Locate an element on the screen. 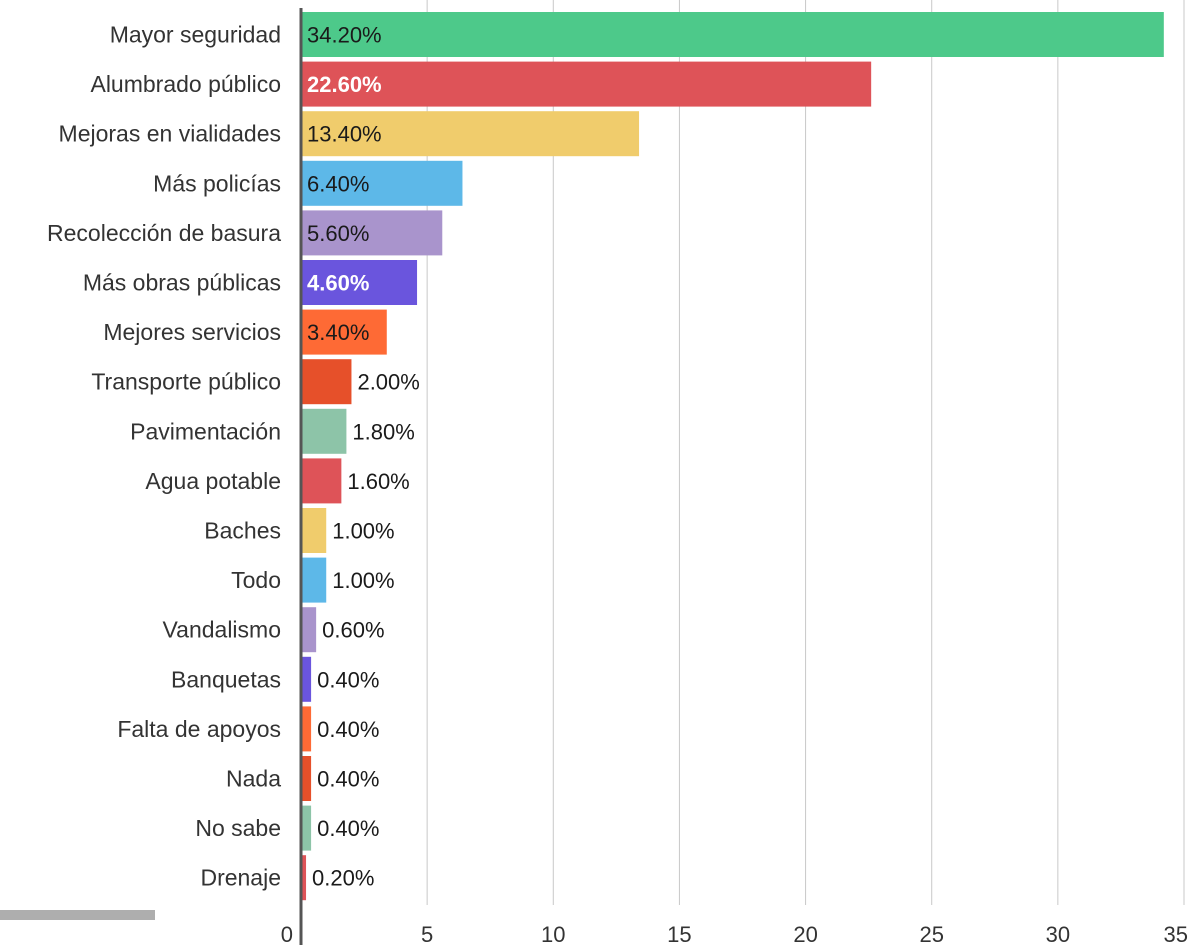 The height and width of the screenshot is (947, 1196). category-label: Más obras públicas is located at coordinates (182, 283).